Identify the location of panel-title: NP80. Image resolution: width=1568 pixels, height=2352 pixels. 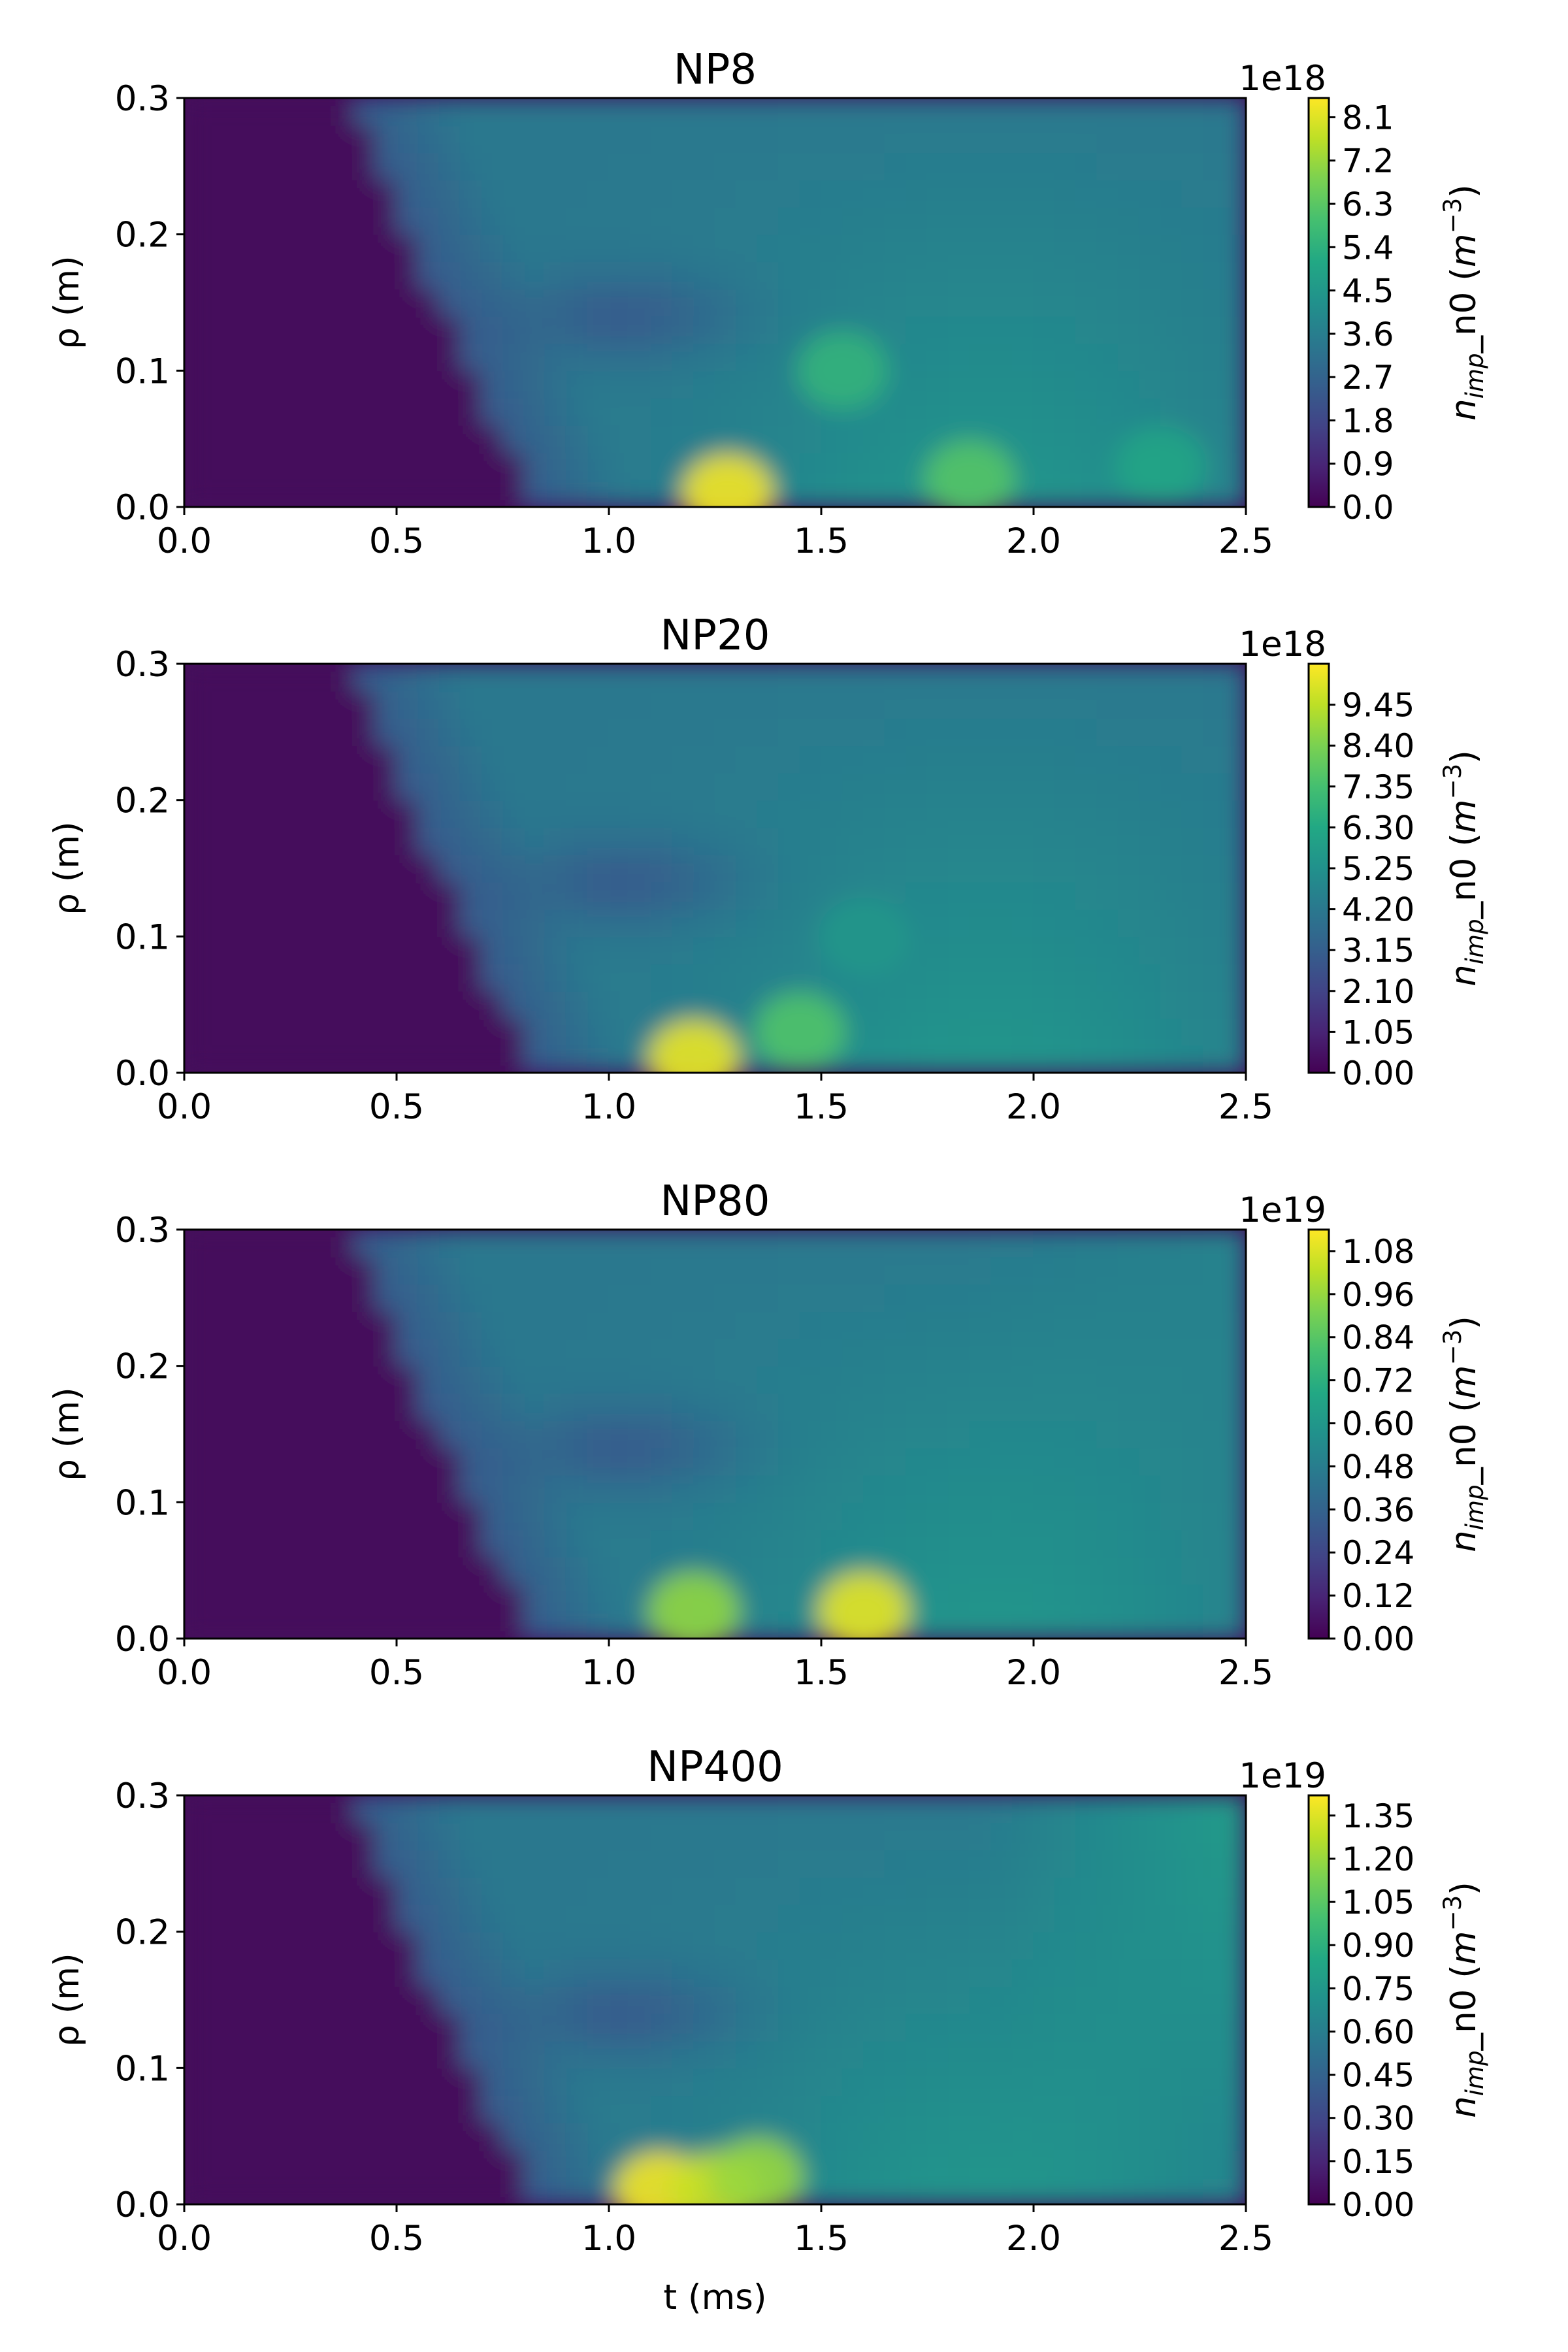
(715, 1201).